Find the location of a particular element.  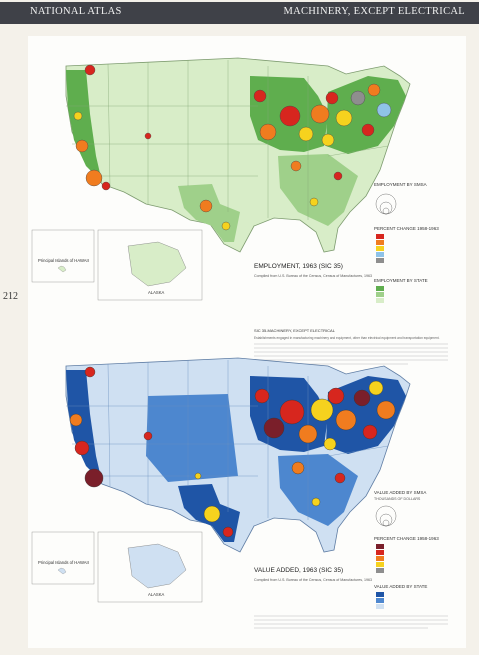

value-added-northeast is located at coordinates (366, 415).